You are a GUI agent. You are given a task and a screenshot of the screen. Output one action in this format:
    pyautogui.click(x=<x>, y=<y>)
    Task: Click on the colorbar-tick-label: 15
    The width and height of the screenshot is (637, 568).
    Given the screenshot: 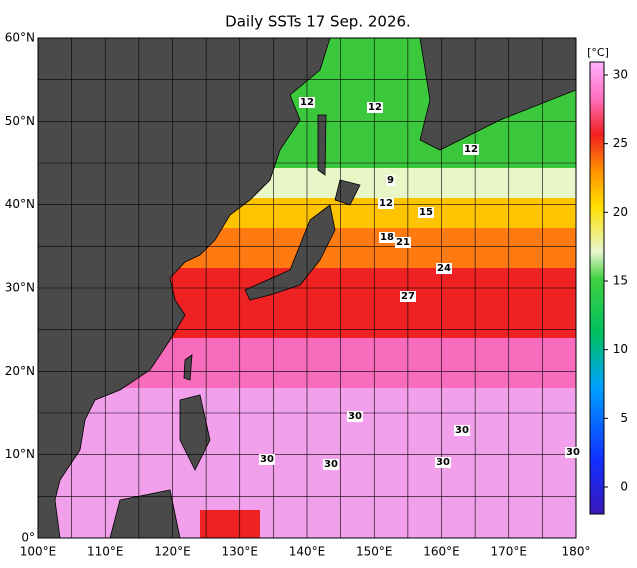 What is the action you would take?
    pyautogui.click(x=620, y=281)
    